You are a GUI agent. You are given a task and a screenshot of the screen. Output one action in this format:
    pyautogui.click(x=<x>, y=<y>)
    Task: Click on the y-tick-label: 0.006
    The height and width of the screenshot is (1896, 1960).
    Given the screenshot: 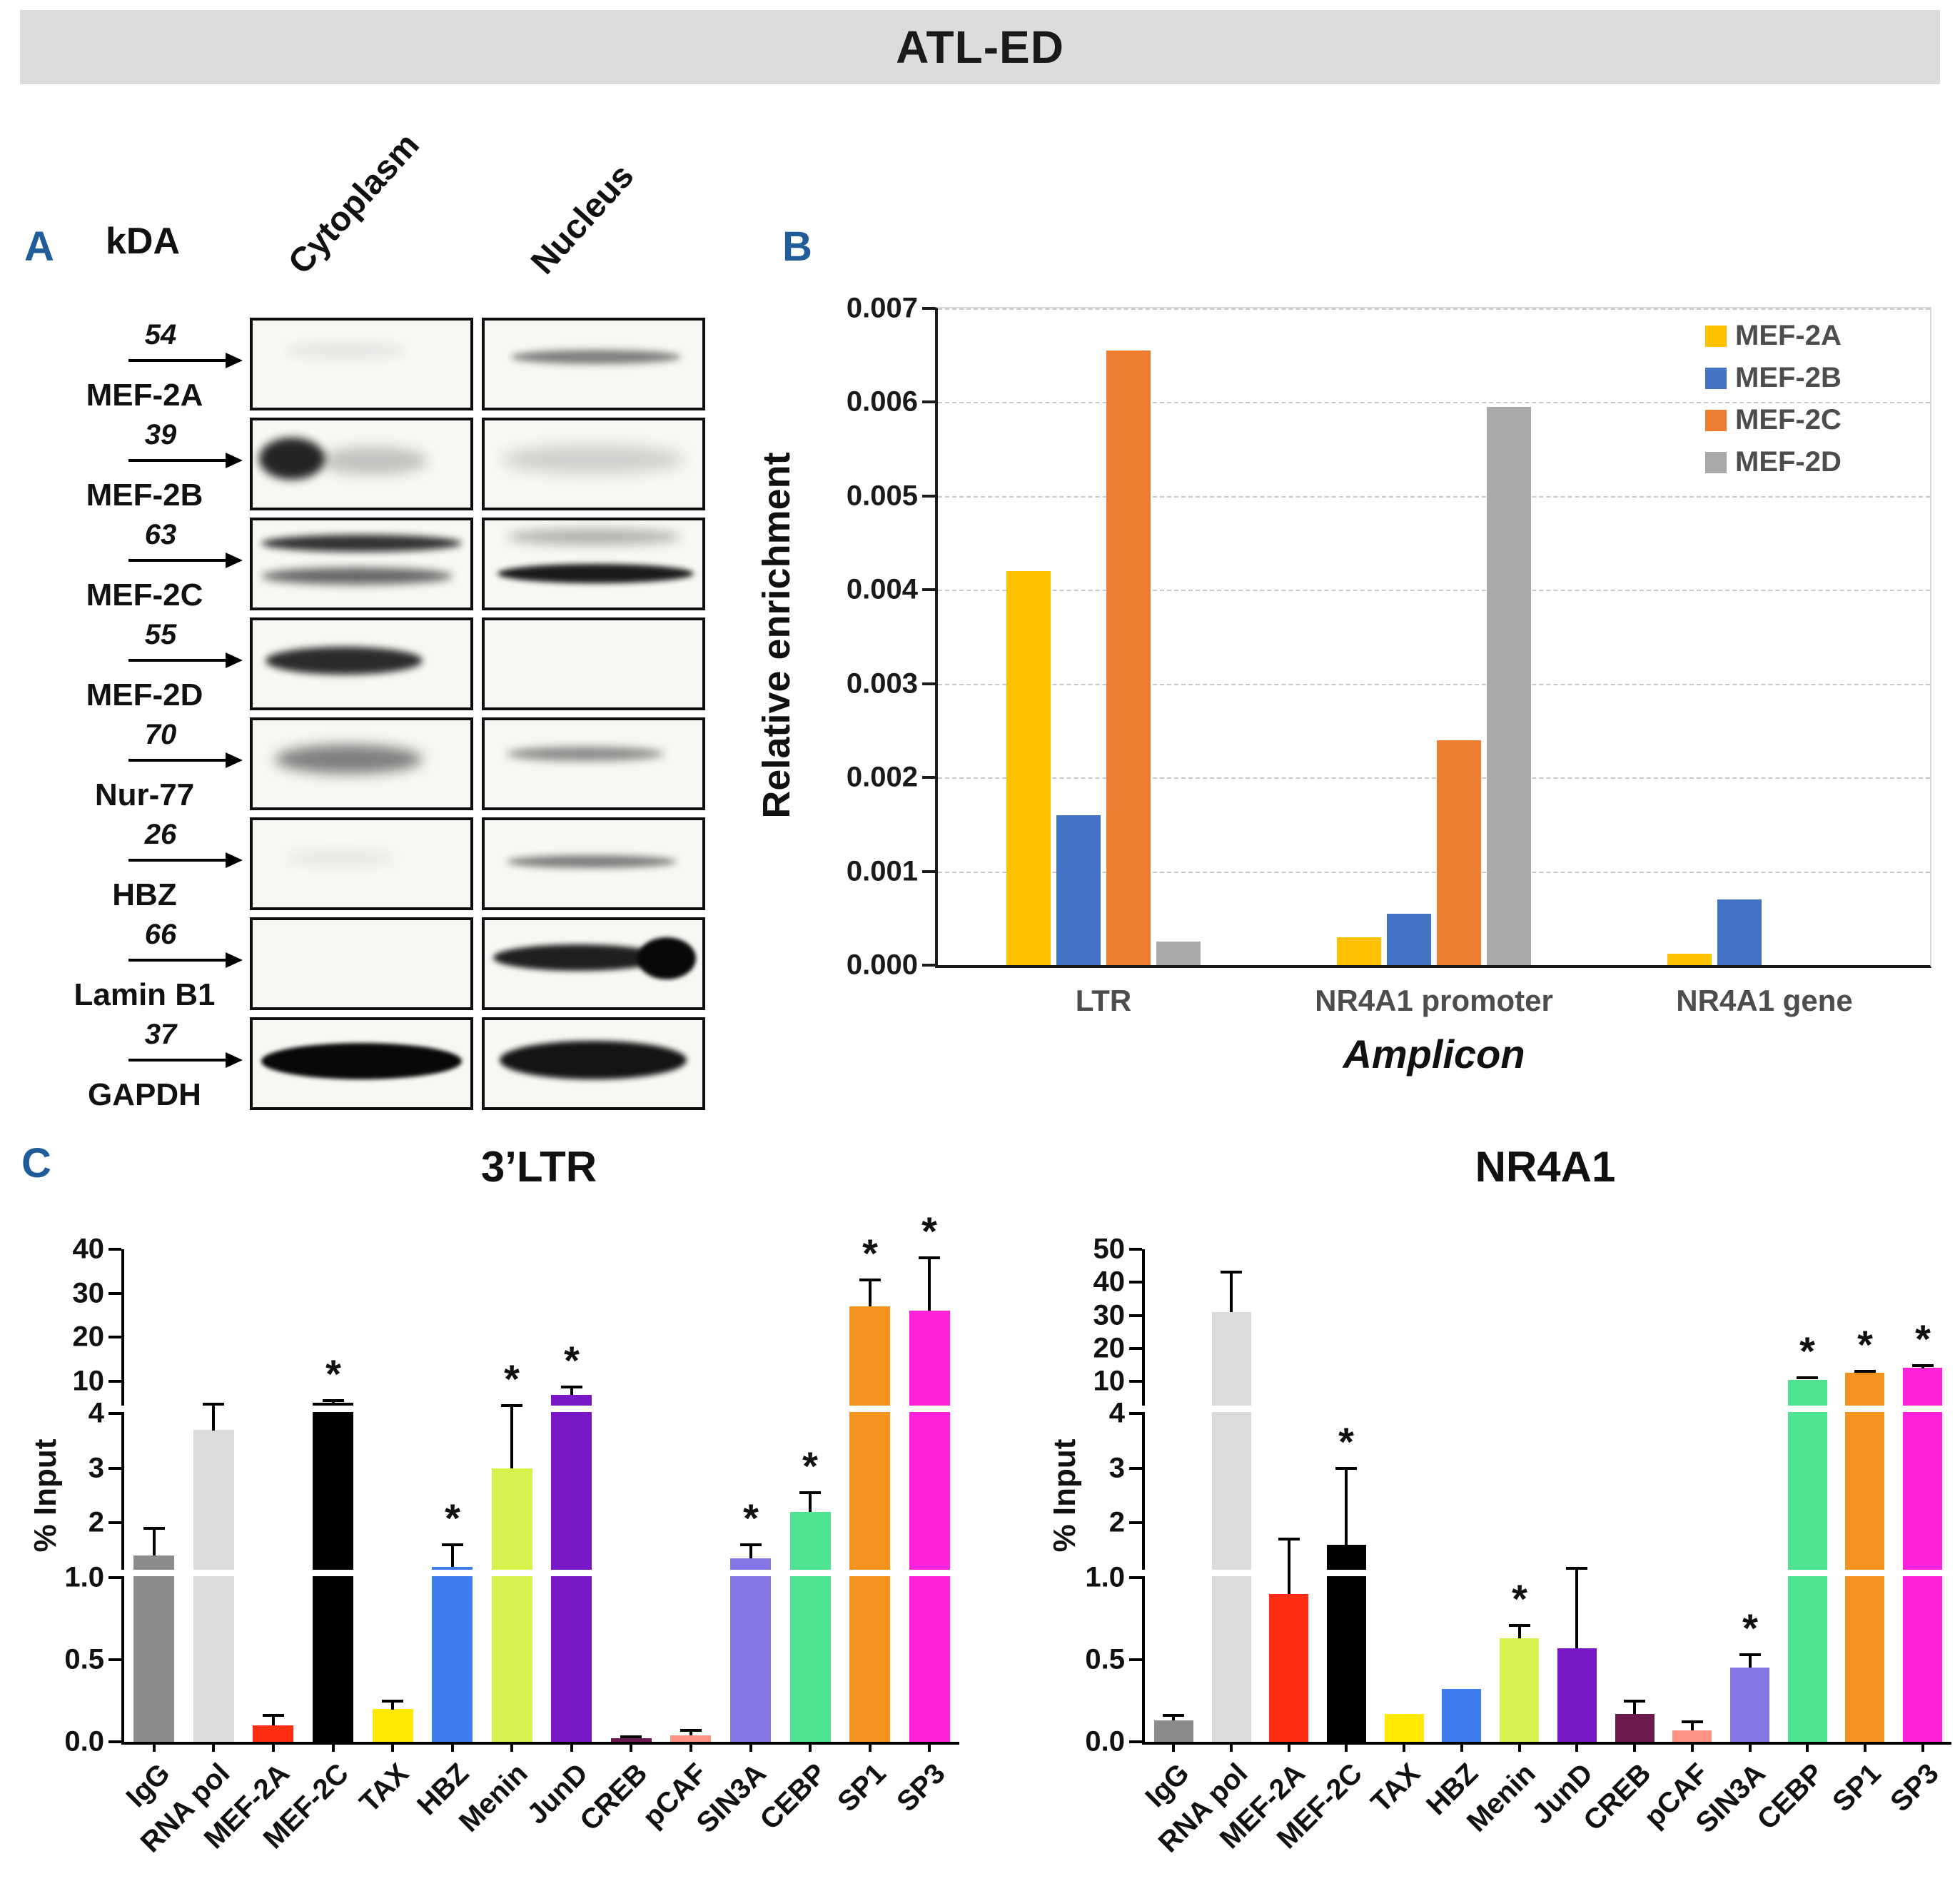 What is the action you would take?
    pyautogui.click(x=882, y=401)
    